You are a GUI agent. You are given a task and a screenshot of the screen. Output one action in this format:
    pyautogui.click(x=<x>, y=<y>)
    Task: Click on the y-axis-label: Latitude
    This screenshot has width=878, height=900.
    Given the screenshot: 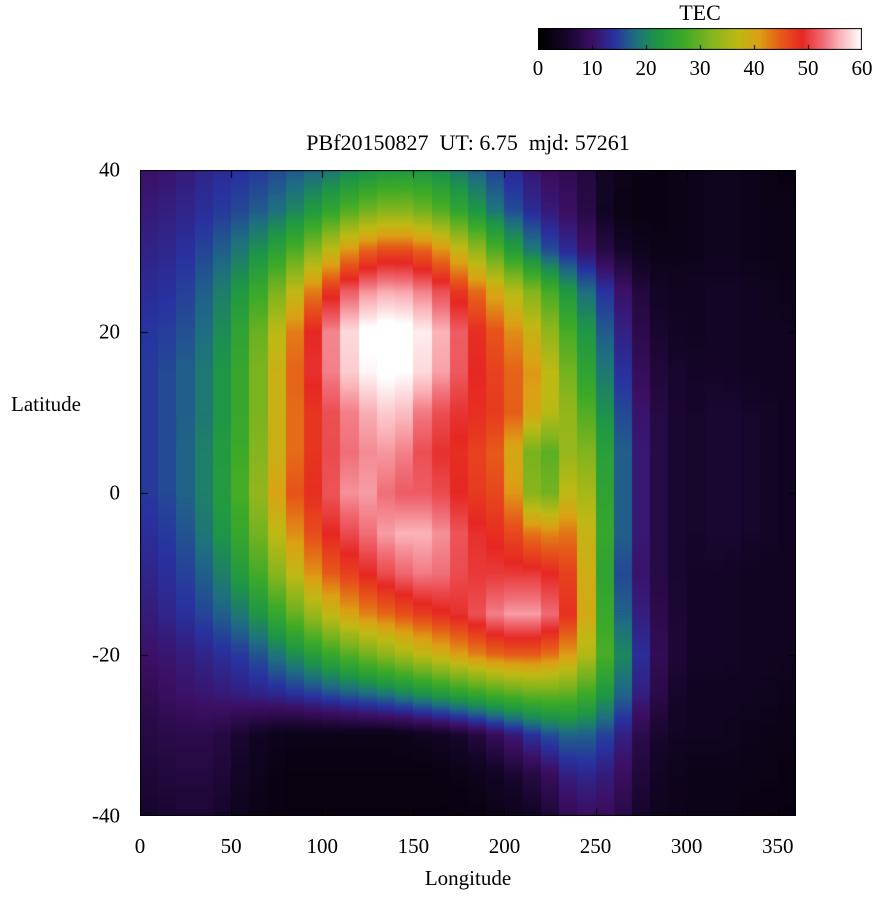 What is the action you would take?
    pyautogui.click(x=46, y=404)
    